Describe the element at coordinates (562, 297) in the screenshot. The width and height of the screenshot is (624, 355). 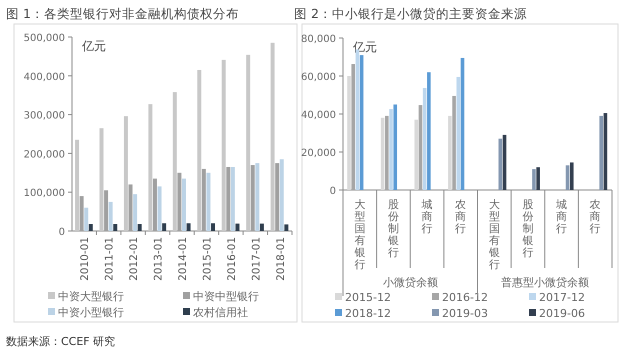
I see `legend-label: 2017-12` at that location.